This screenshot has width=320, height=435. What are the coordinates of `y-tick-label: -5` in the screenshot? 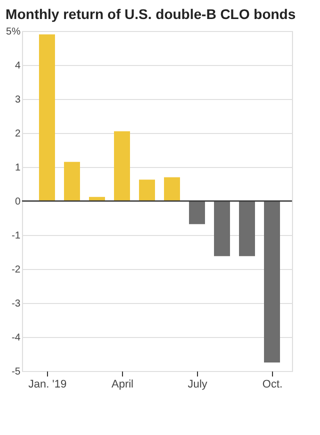 It's located at (16, 372).